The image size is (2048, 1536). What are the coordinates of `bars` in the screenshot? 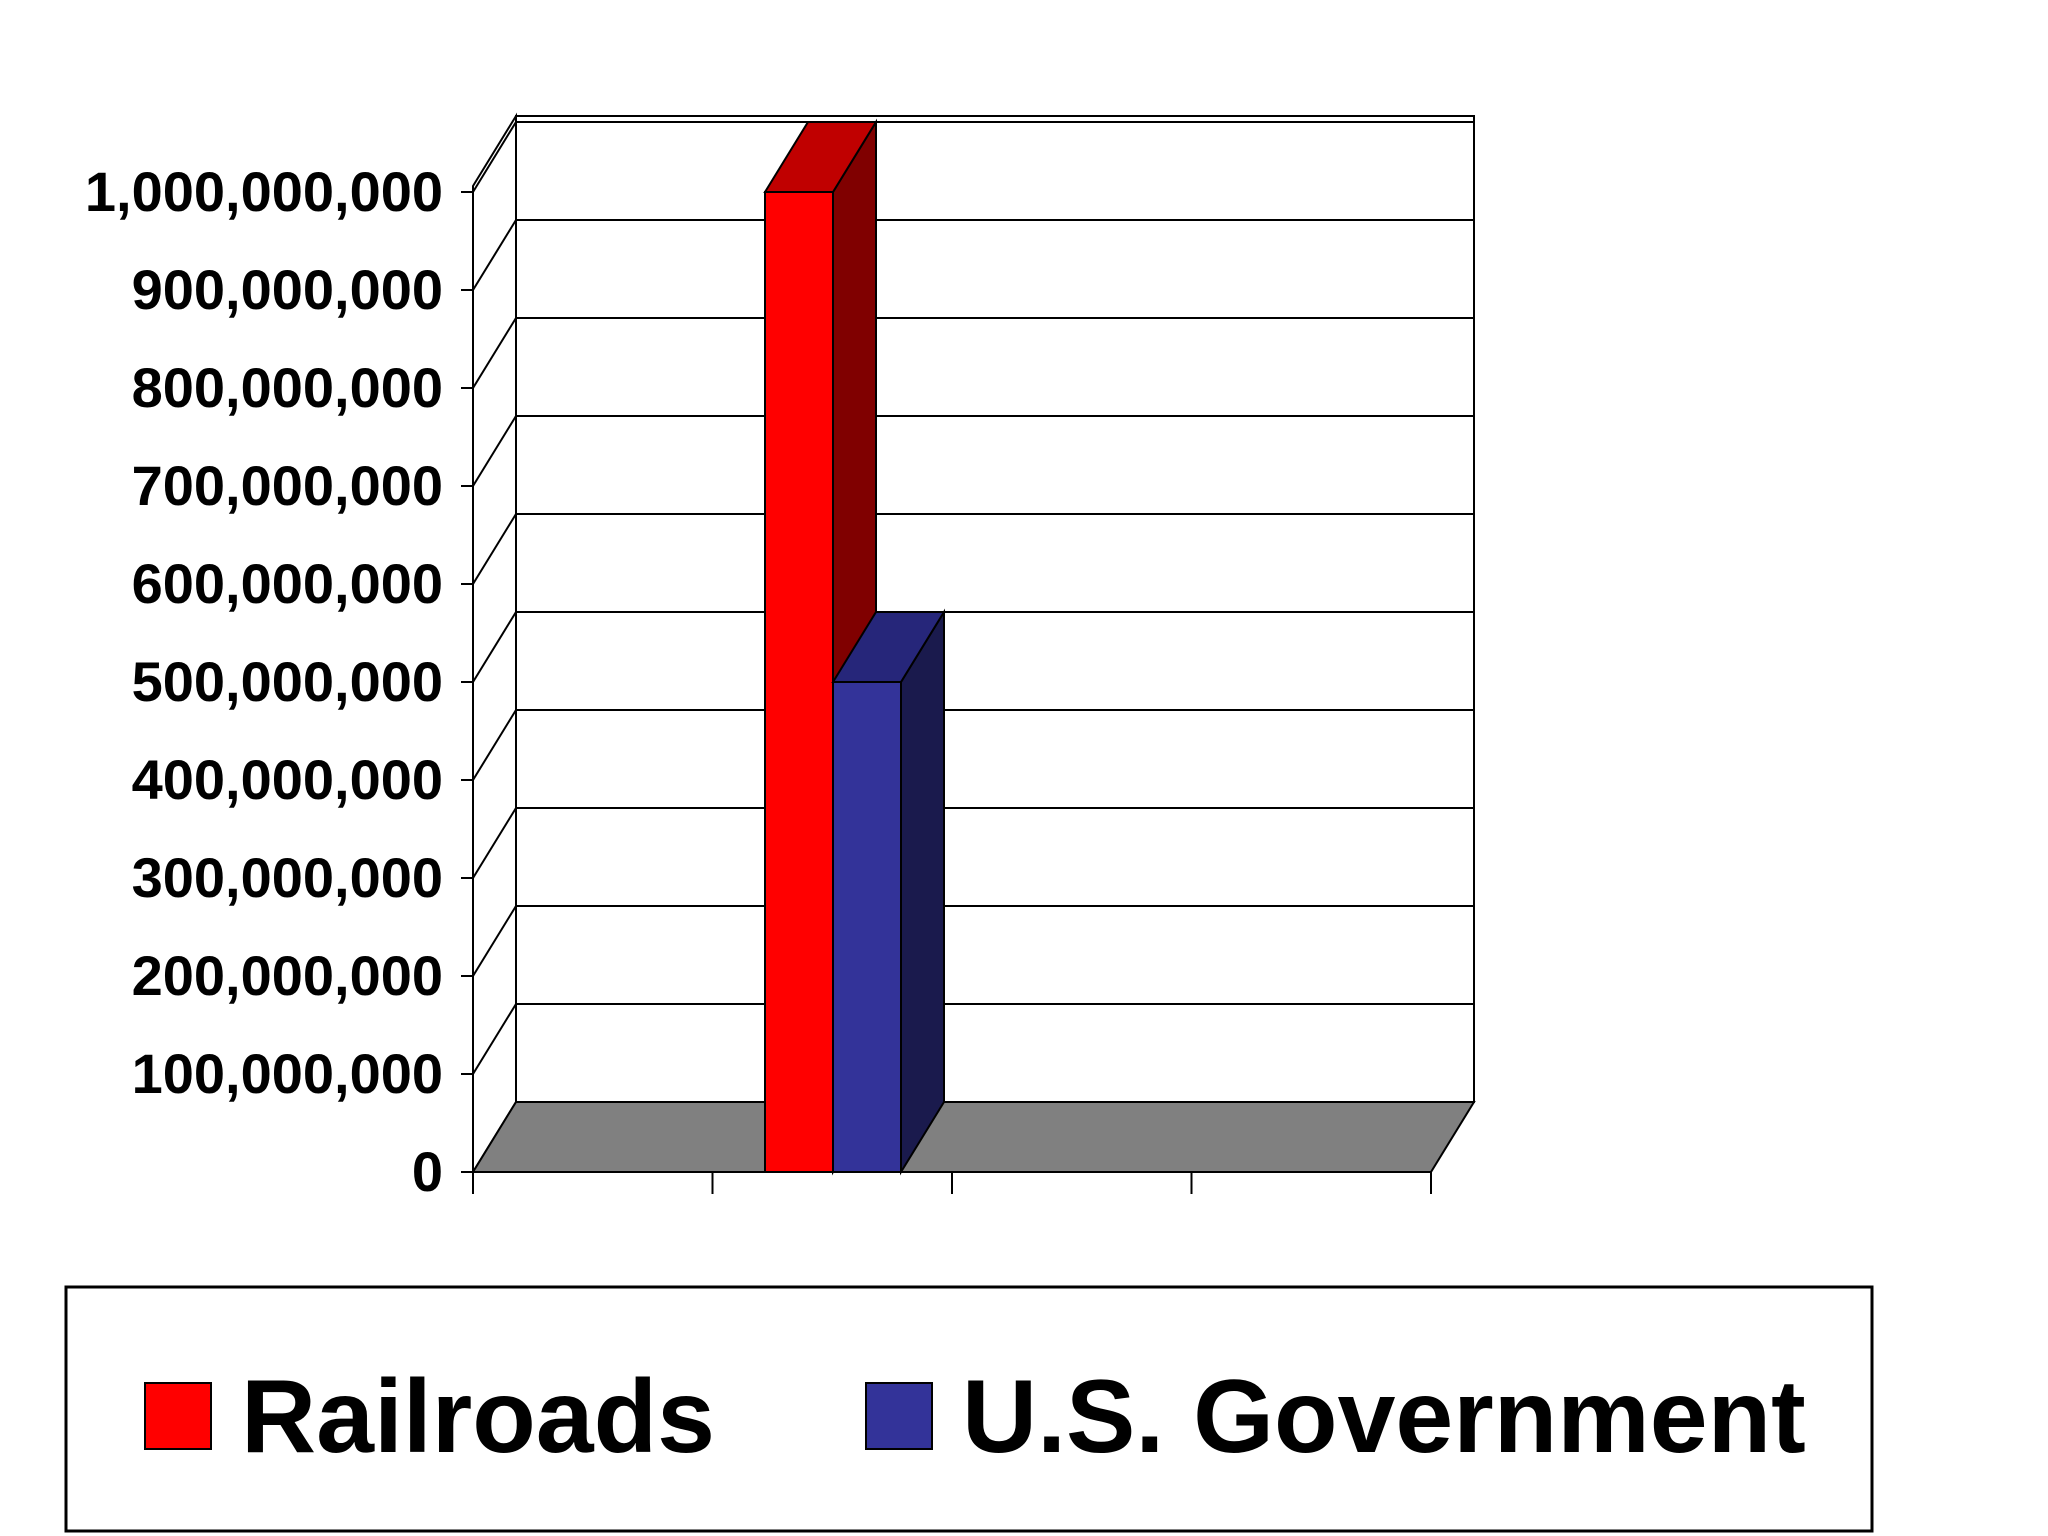 It's located at (854, 647).